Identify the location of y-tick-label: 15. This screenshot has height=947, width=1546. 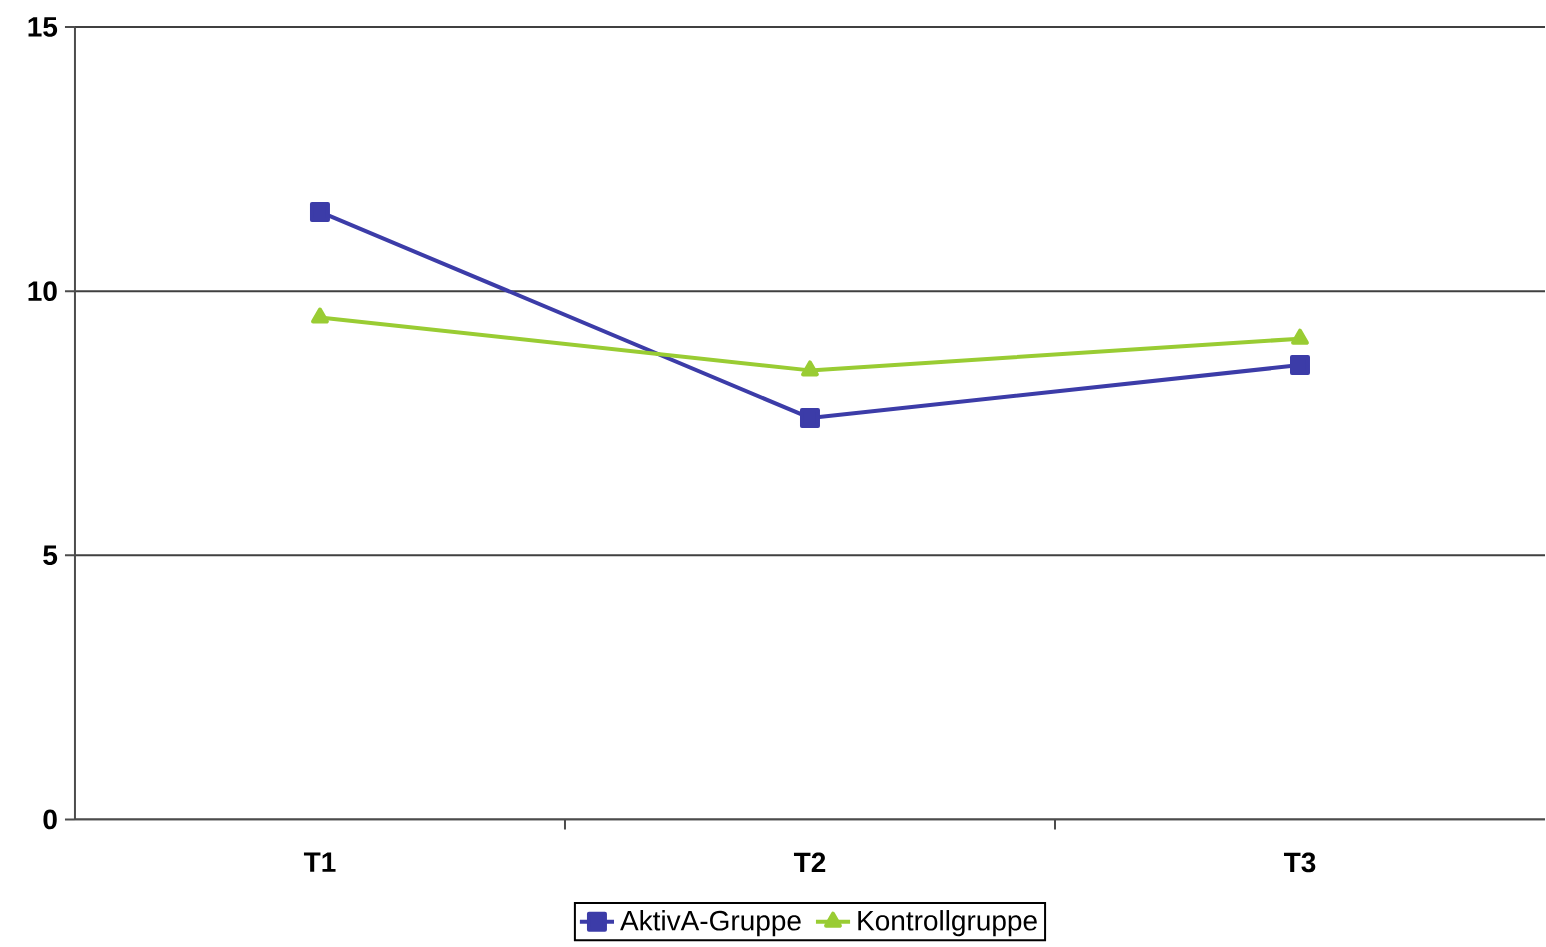
(43, 27).